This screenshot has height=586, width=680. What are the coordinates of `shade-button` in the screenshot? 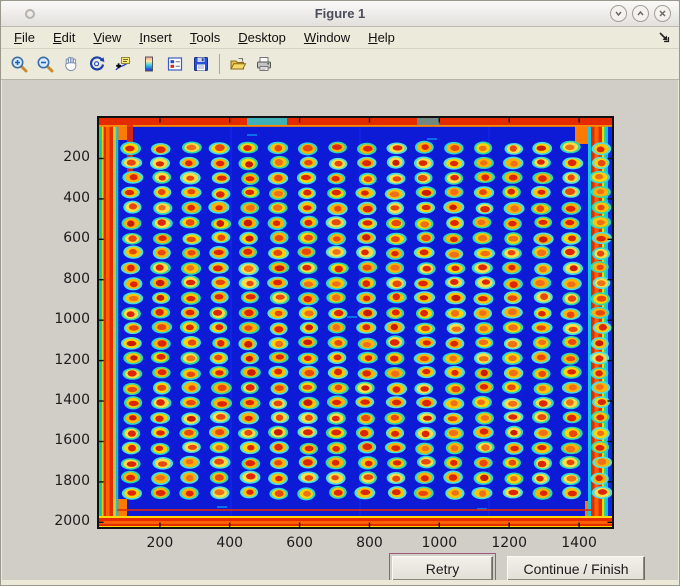 It's located at (618, 13).